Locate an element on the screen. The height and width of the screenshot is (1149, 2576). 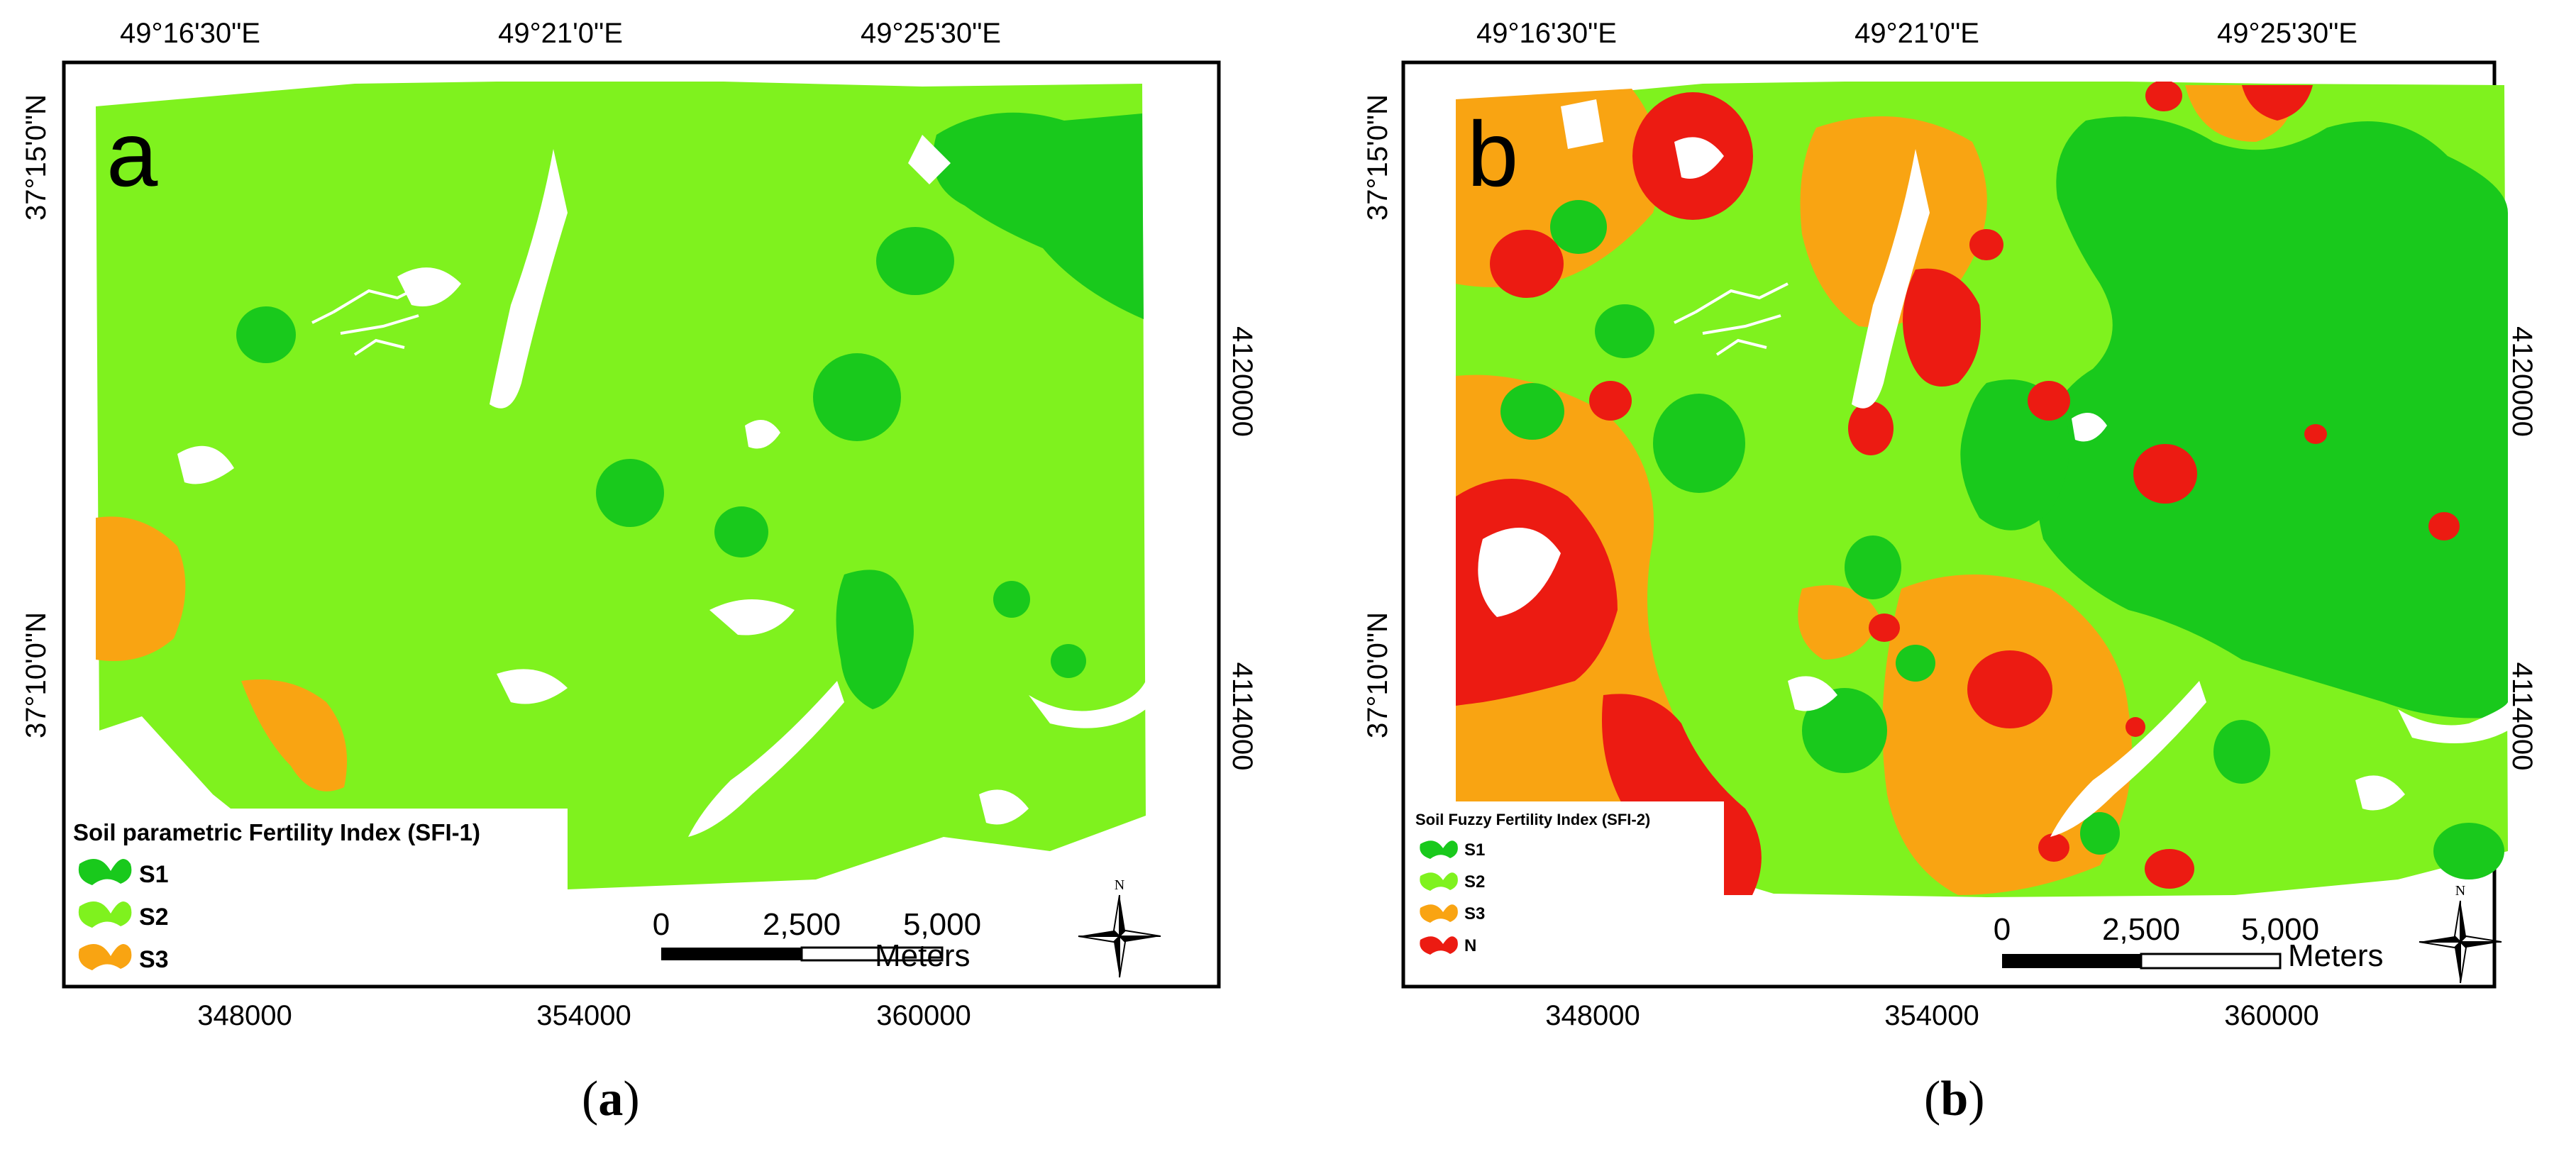
panel-b-legend-title: Soil Fuzzy Fertility Index (SFI-2) is located at coordinates (1533, 819).